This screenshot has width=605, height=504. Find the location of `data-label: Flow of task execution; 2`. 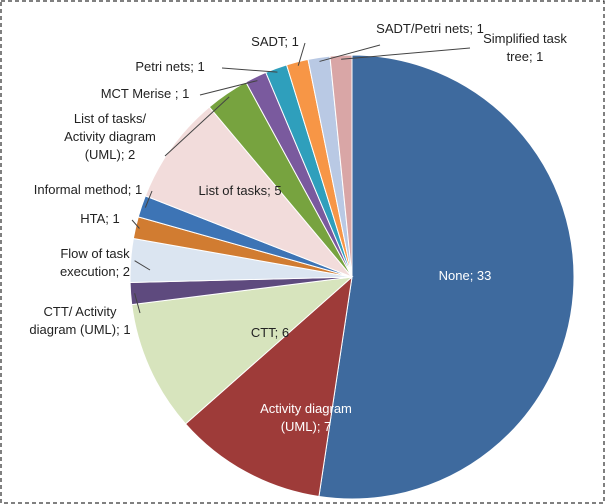

data-label: Flow of task execution; 2 is located at coordinates (95, 262).